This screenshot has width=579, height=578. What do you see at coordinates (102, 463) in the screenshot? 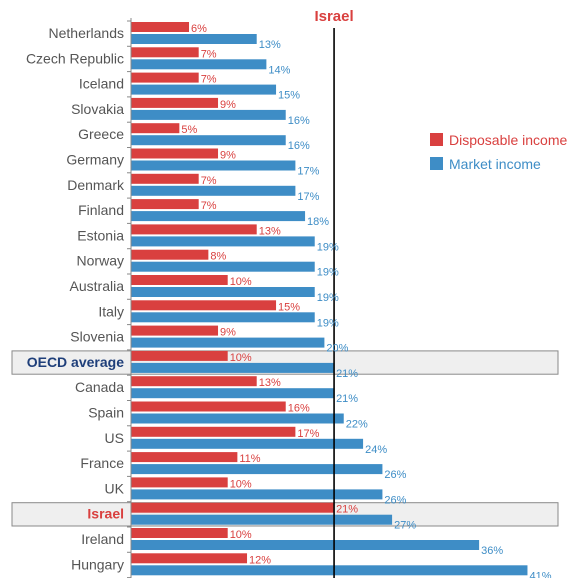
I see `category-label-france: France` at bounding box center [102, 463].